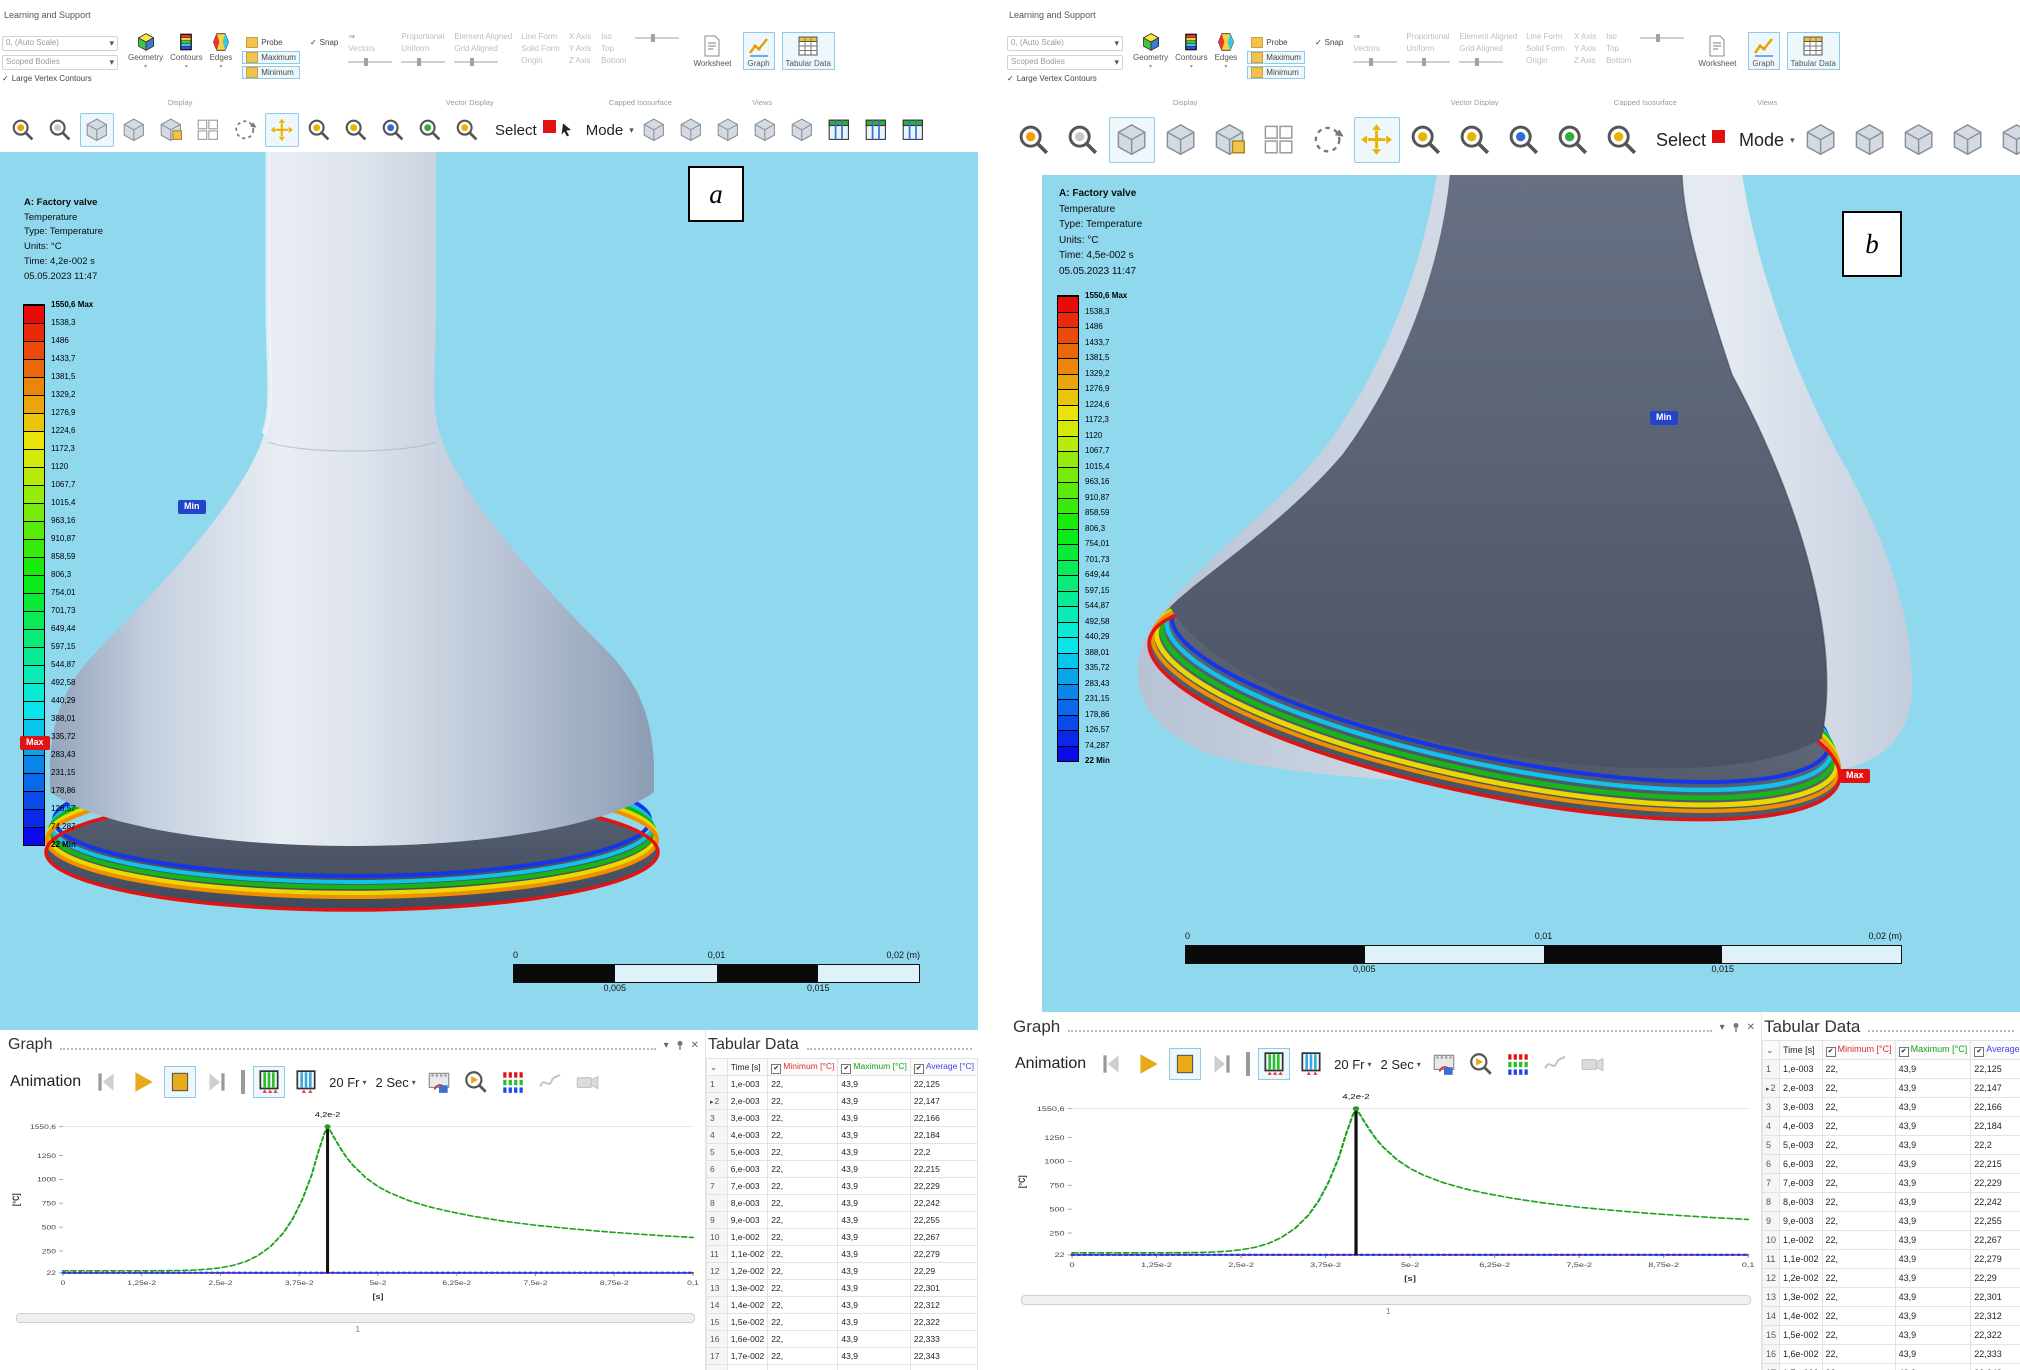 This screenshot has height=1370, width=2020. What do you see at coordinates (1544, 36) in the screenshot?
I see `line-form-option: Line Form` at bounding box center [1544, 36].